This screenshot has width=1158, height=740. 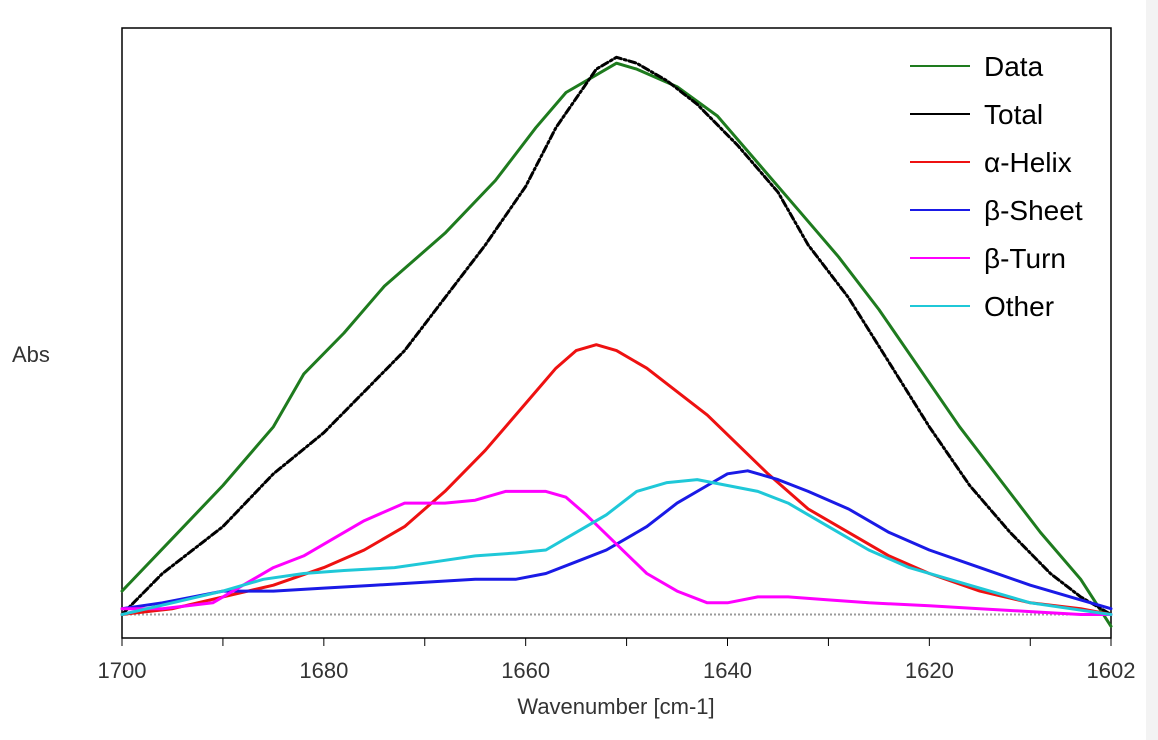 What do you see at coordinates (1019, 306) in the screenshot?
I see `legend-label-other: Other` at bounding box center [1019, 306].